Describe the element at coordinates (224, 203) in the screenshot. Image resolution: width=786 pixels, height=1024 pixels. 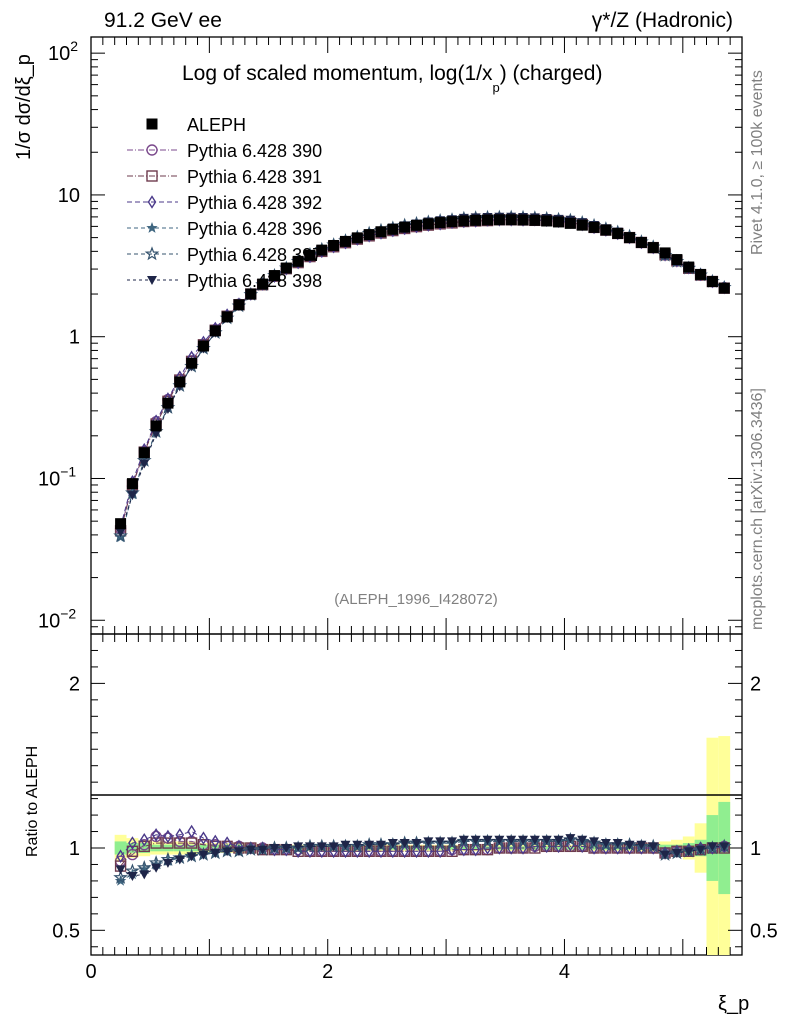
I see `legend-entry: Pythia 6.428 392` at that location.